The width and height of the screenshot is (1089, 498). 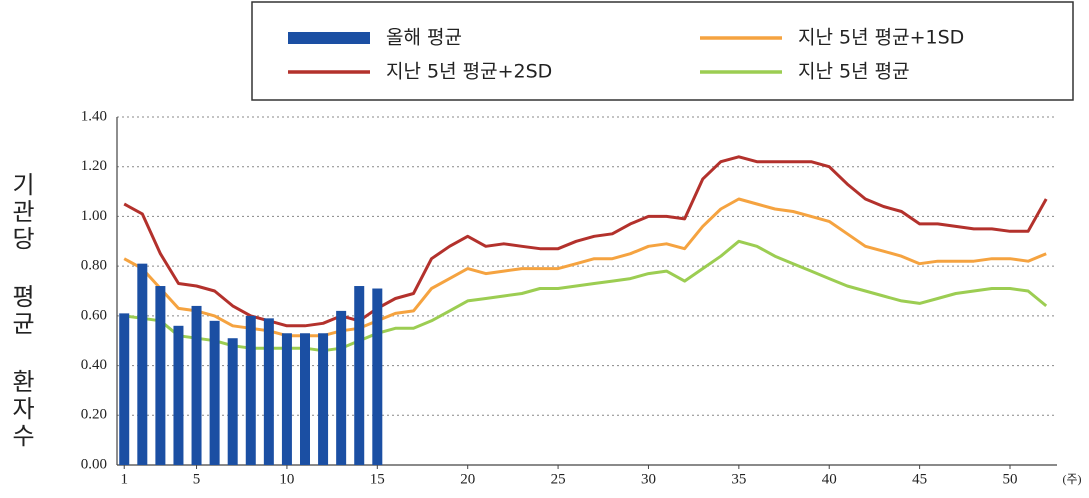 What do you see at coordinates (94, 315) in the screenshot?
I see `y-tick-label: 0.60` at bounding box center [94, 315].